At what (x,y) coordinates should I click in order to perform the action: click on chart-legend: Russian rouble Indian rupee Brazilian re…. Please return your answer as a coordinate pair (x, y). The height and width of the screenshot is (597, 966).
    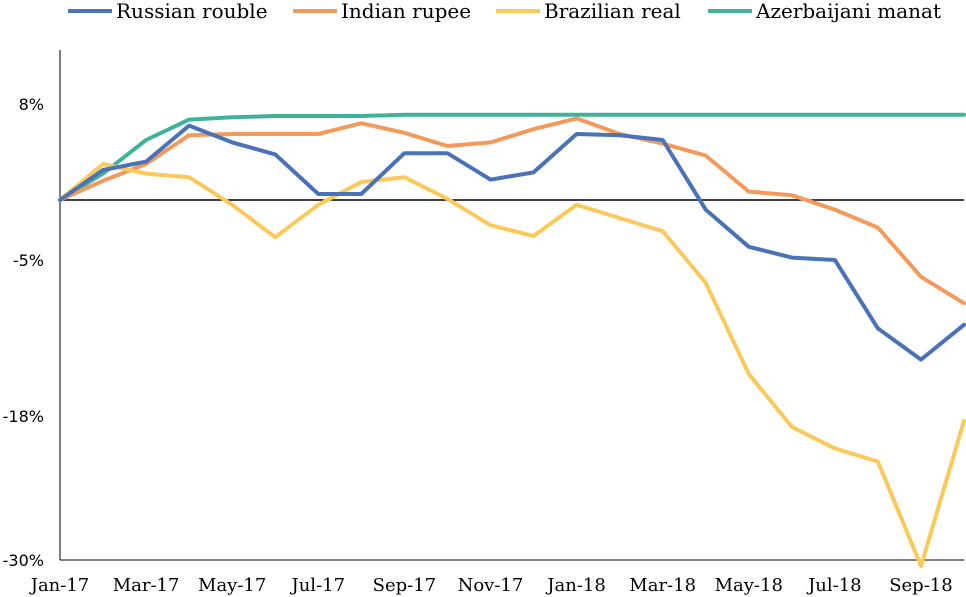
    Looking at the image, I should click on (504, 11).